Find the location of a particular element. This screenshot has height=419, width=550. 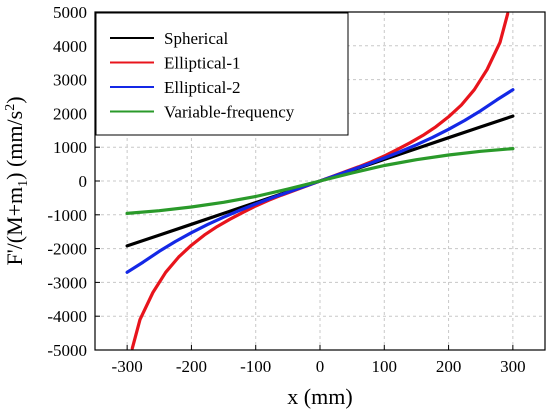

x-tick-label: 200 is located at coordinates (449, 366).